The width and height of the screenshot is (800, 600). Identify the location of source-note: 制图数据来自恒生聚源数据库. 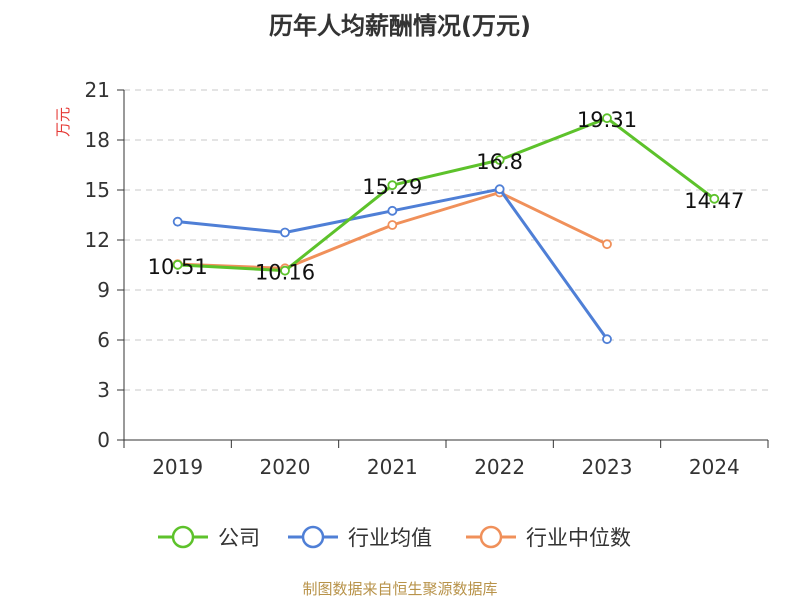
(400, 589).